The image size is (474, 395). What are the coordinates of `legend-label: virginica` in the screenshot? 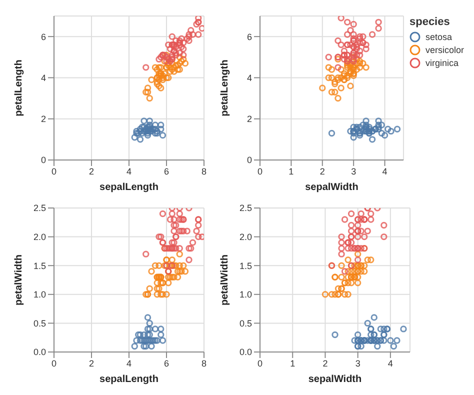 It's located at (441, 63).